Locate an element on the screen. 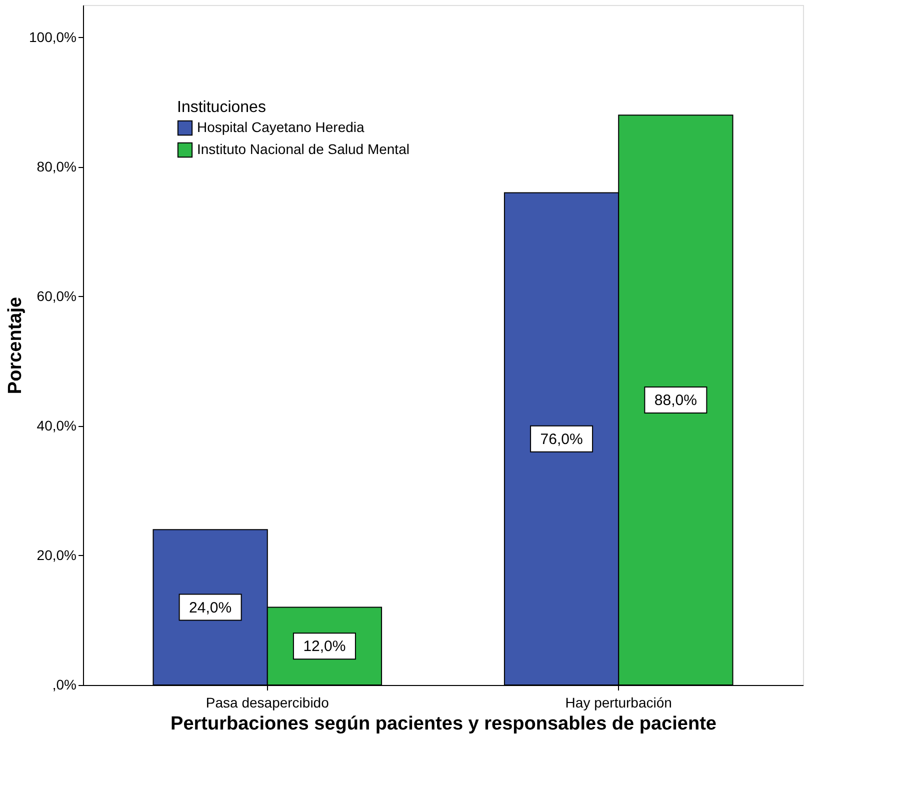 This screenshot has height=803, width=903. y-tick-label: 80,0% is located at coordinates (56, 166).